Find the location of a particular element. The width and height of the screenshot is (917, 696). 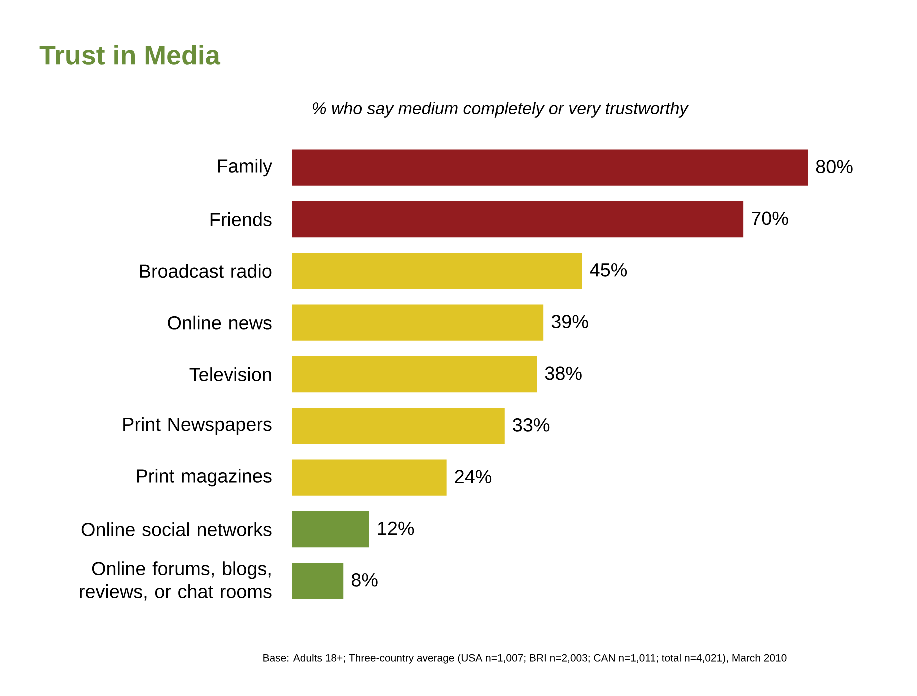

y-tick-label: Television is located at coordinates (231, 375).